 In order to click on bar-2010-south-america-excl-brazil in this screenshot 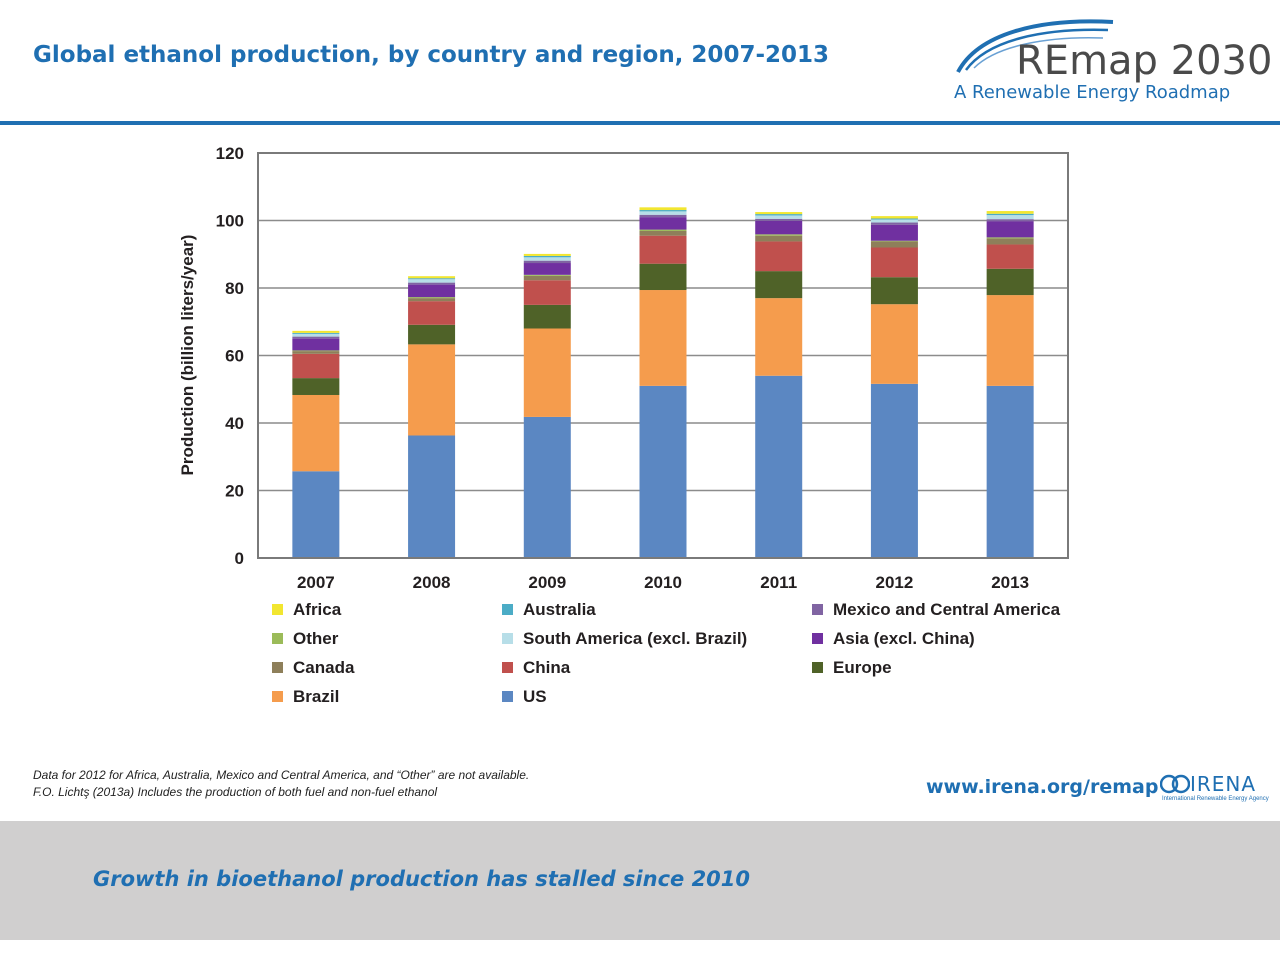, I will do `click(663, 213)`.